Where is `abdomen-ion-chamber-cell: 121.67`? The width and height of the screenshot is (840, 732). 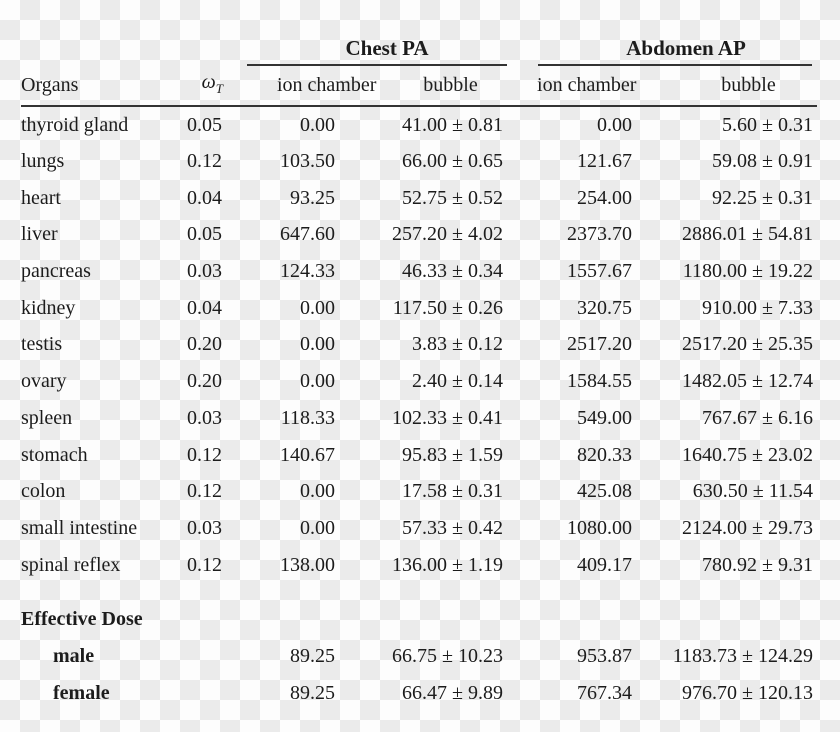 abdomen-ion-chamber-cell: 121.67 is located at coordinates (605, 161).